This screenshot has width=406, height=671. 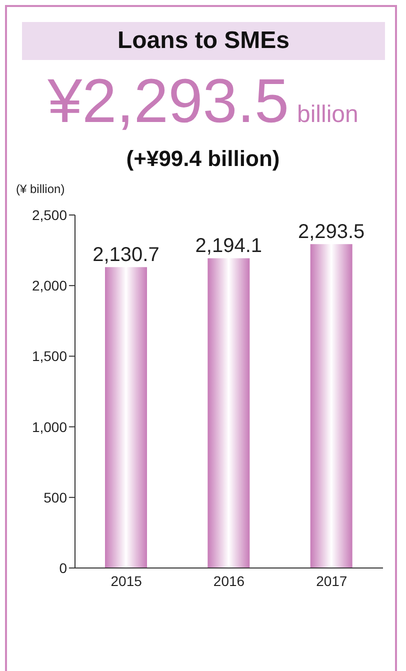 What do you see at coordinates (168, 101) in the screenshot?
I see `chart-subtitle: ¥2,293.5` at bounding box center [168, 101].